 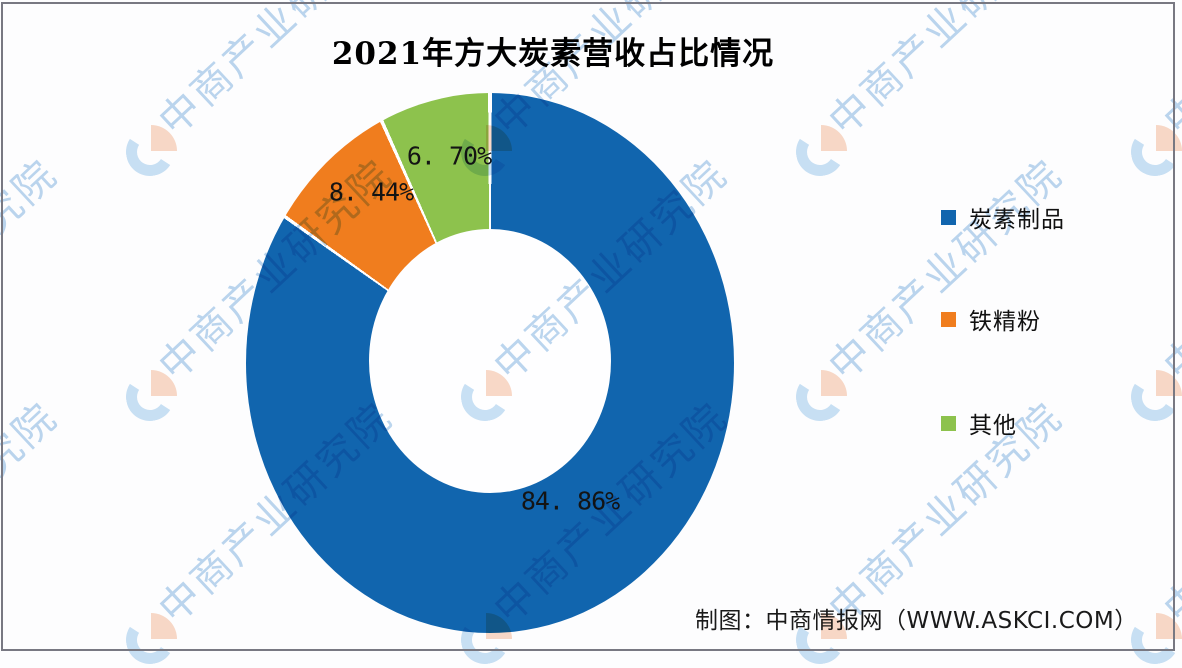 I want to click on slice-label-other: 6. 70%, so click(x=449, y=156).